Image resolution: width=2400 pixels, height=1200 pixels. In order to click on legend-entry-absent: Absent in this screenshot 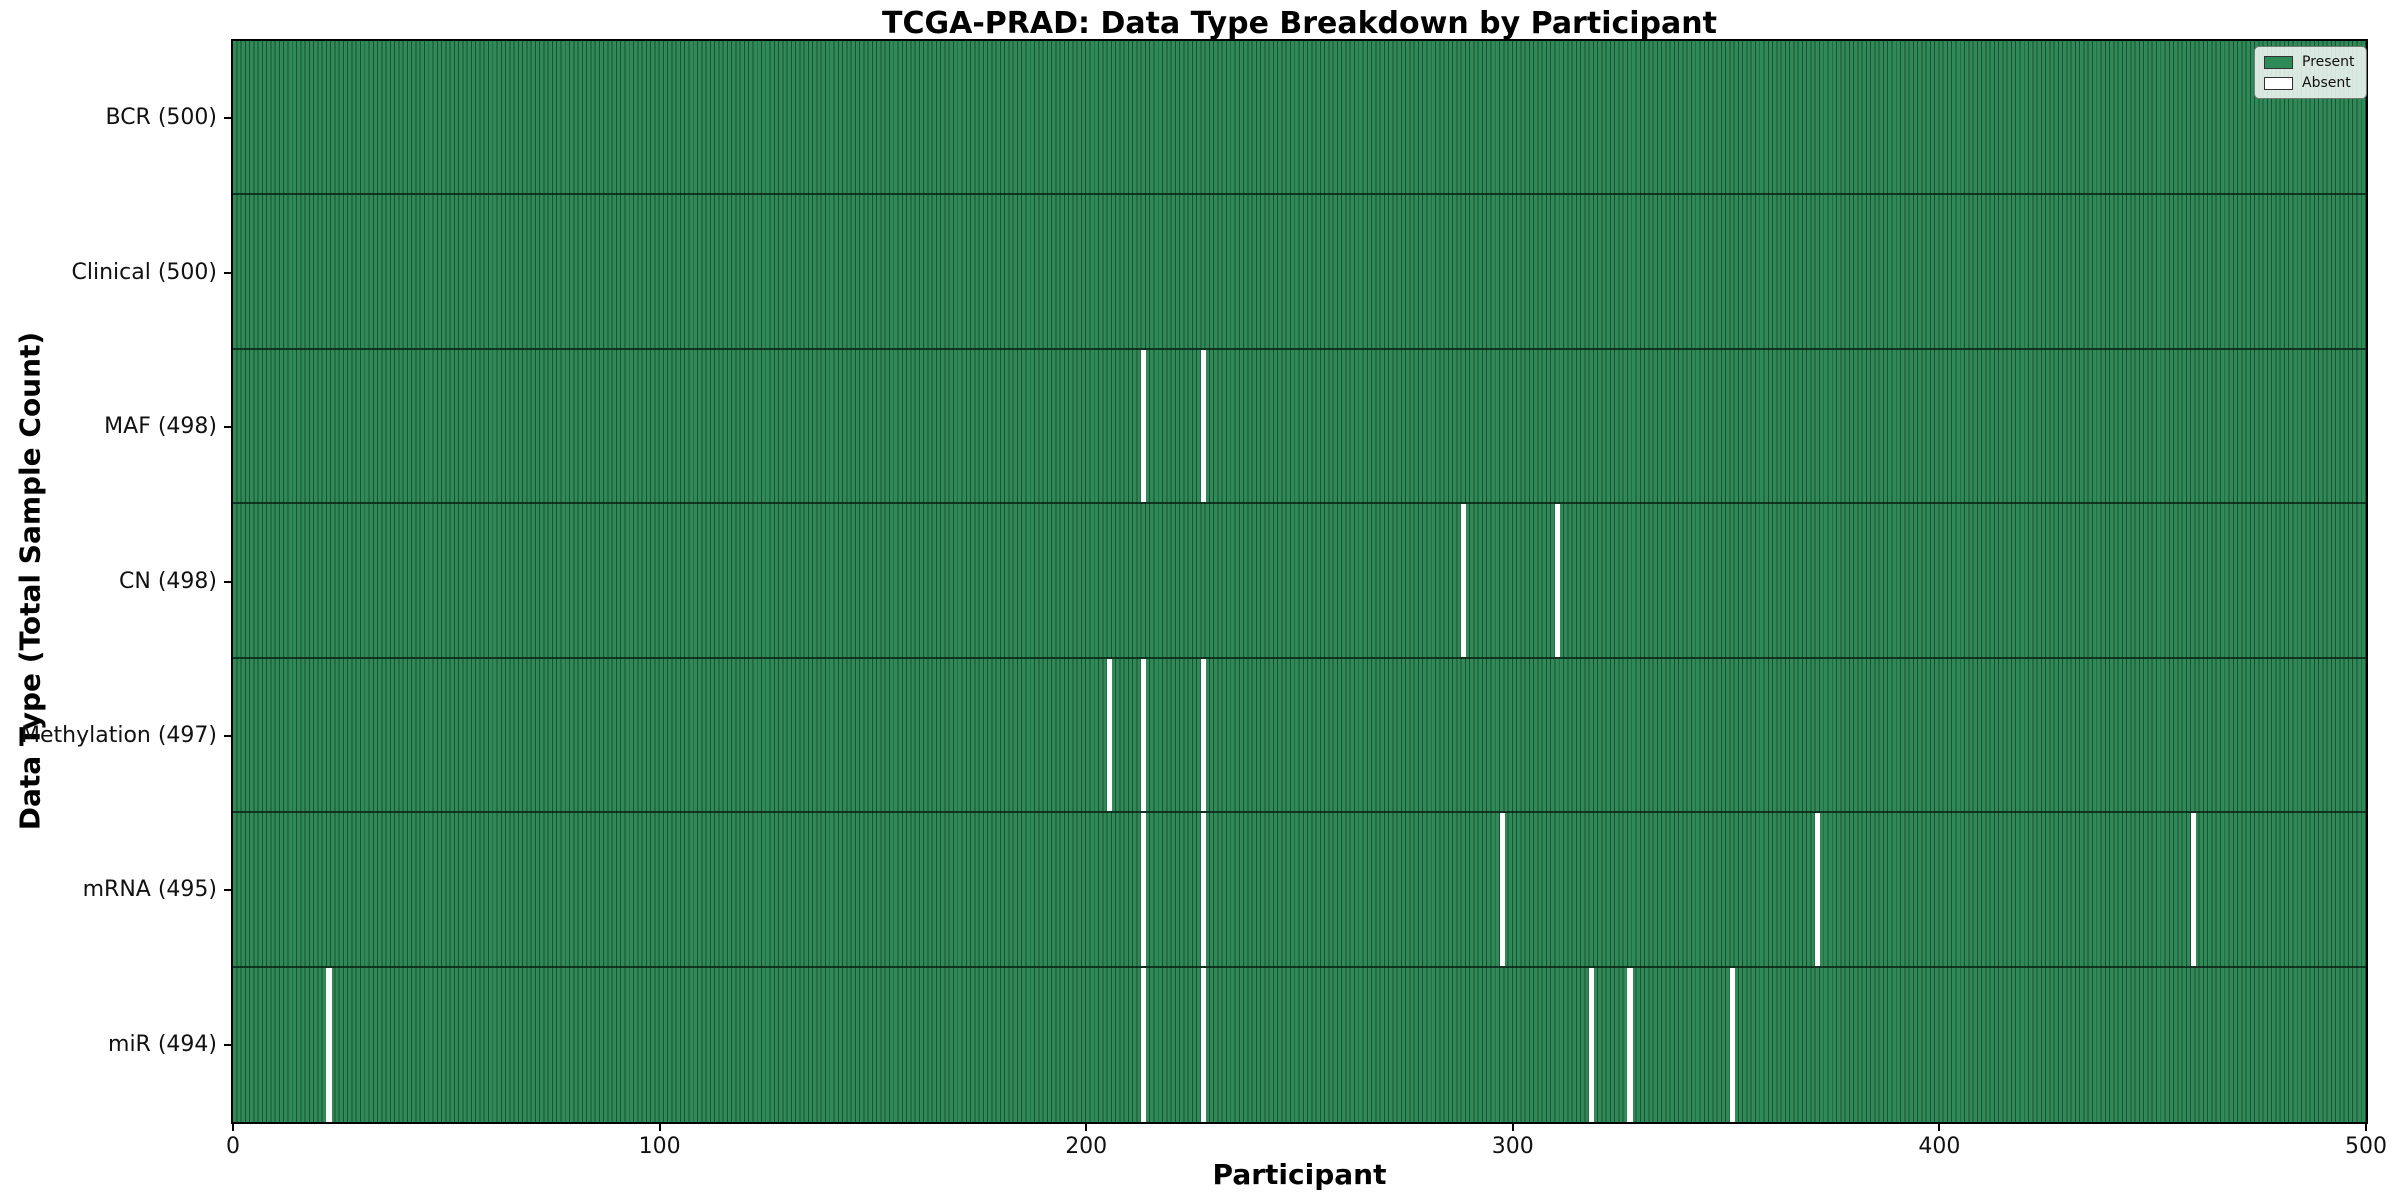, I will do `click(2309, 83)`.